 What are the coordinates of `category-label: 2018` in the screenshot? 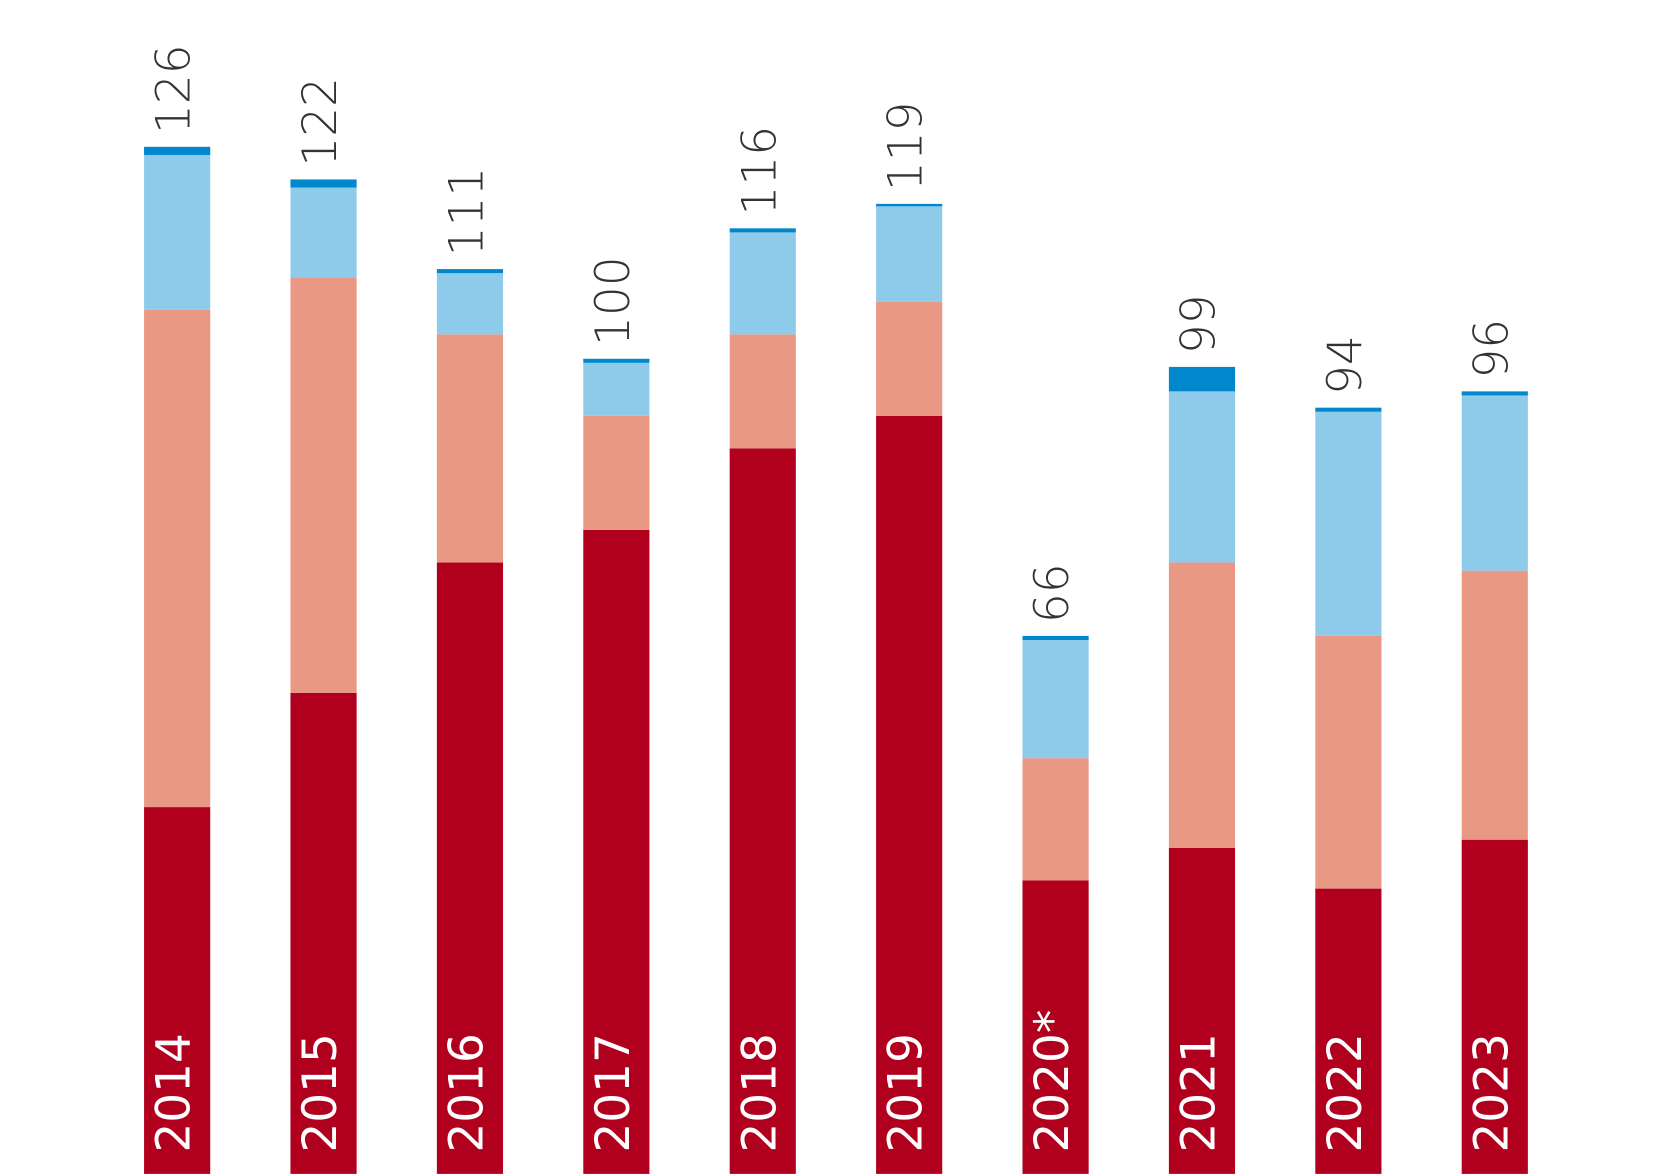 It's located at (759, 1092).